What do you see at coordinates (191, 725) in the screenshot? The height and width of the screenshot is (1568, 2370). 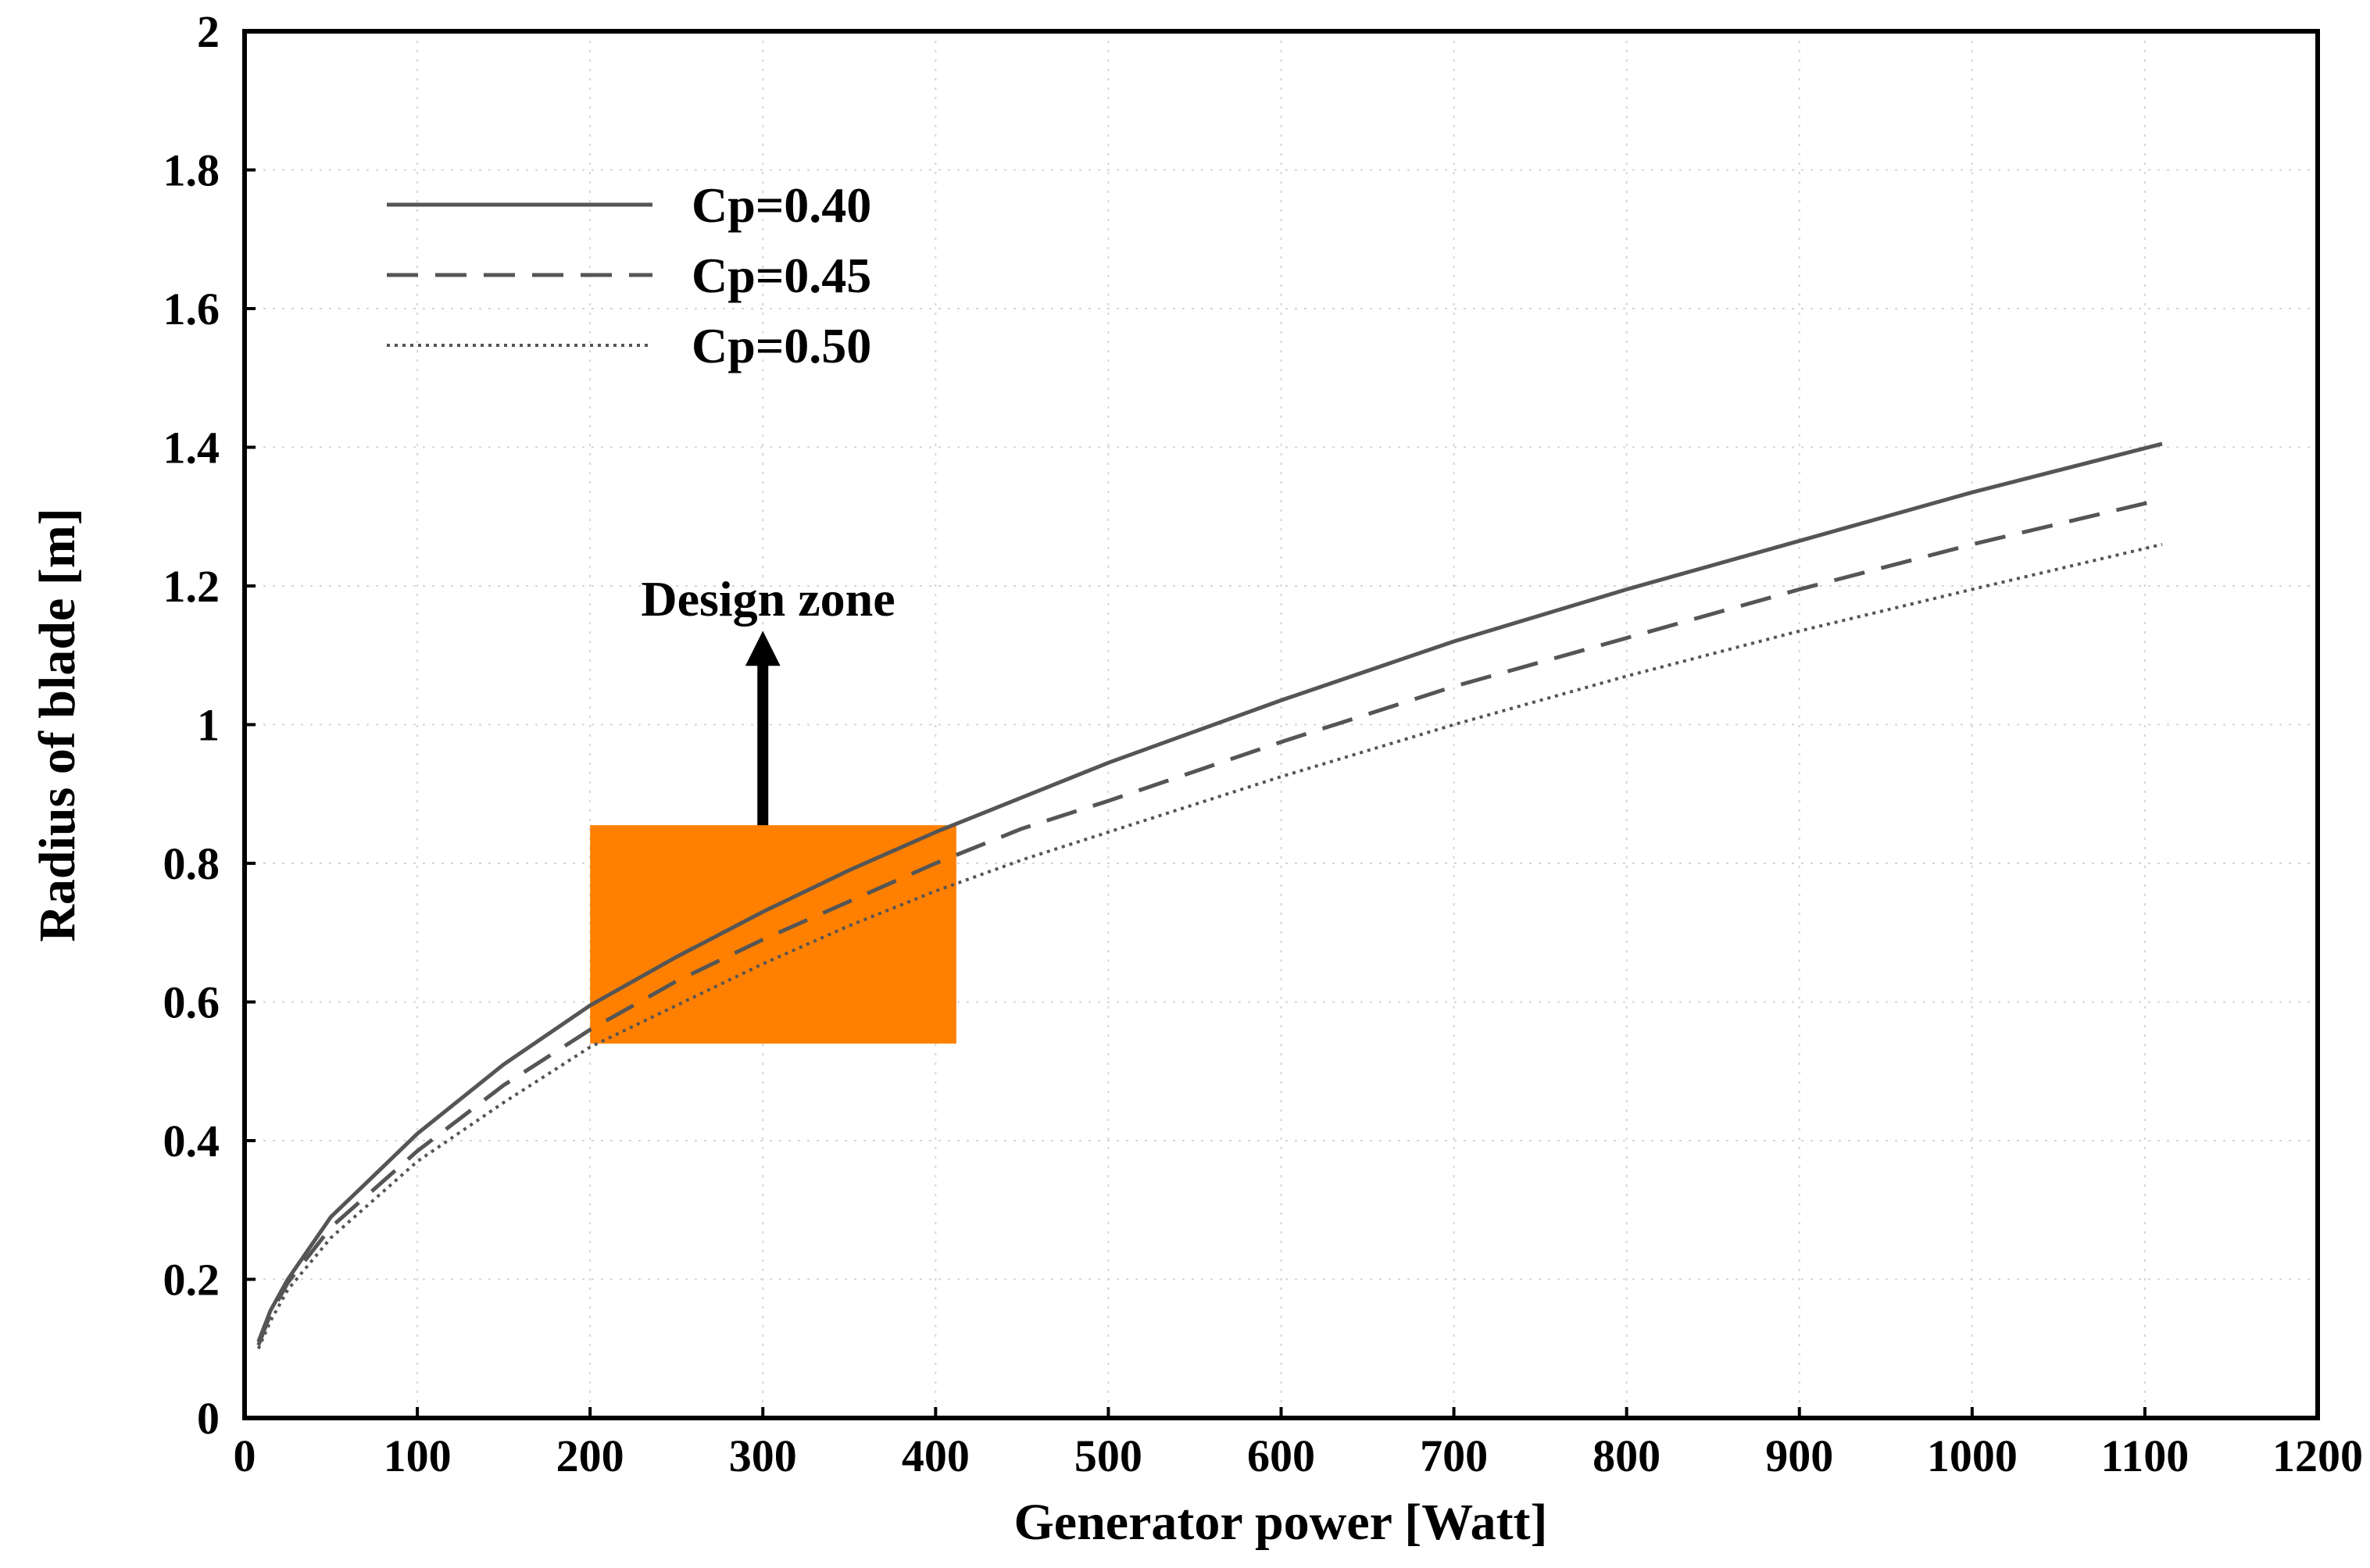 I see `y-tick-labels: 0 0.2 0.4 0.6 0.8 1 1.2 1.4 1.6 1.8 2` at bounding box center [191, 725].